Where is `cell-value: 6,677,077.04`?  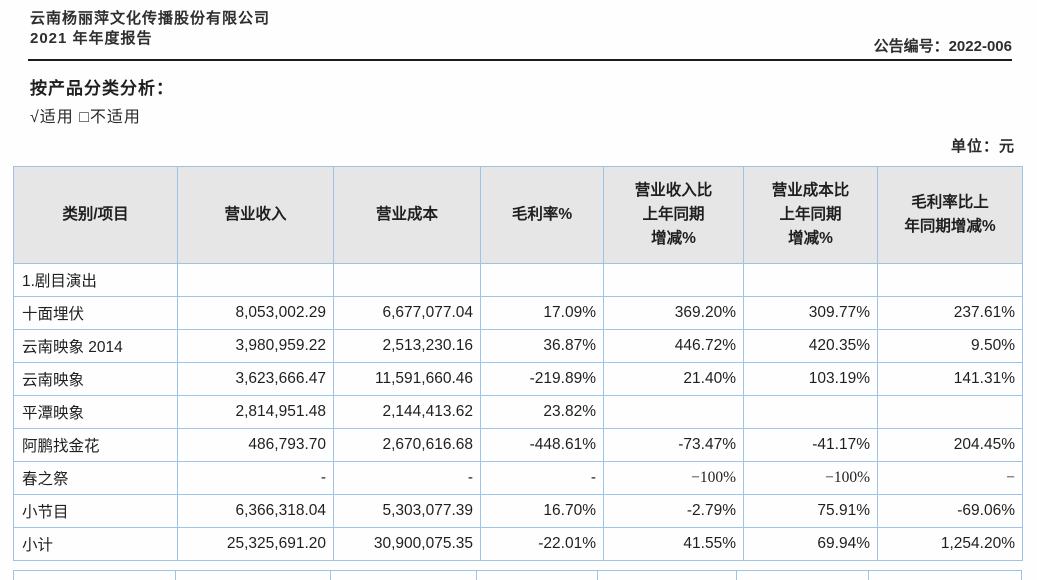 cell-value: 6,677,077.04 is located at coordinates (407, 313).